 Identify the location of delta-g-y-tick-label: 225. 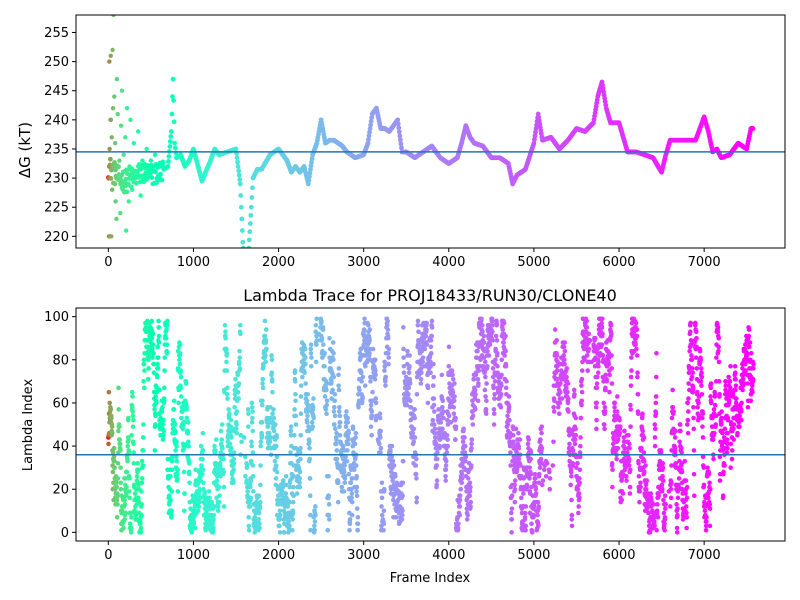
(56, 208).